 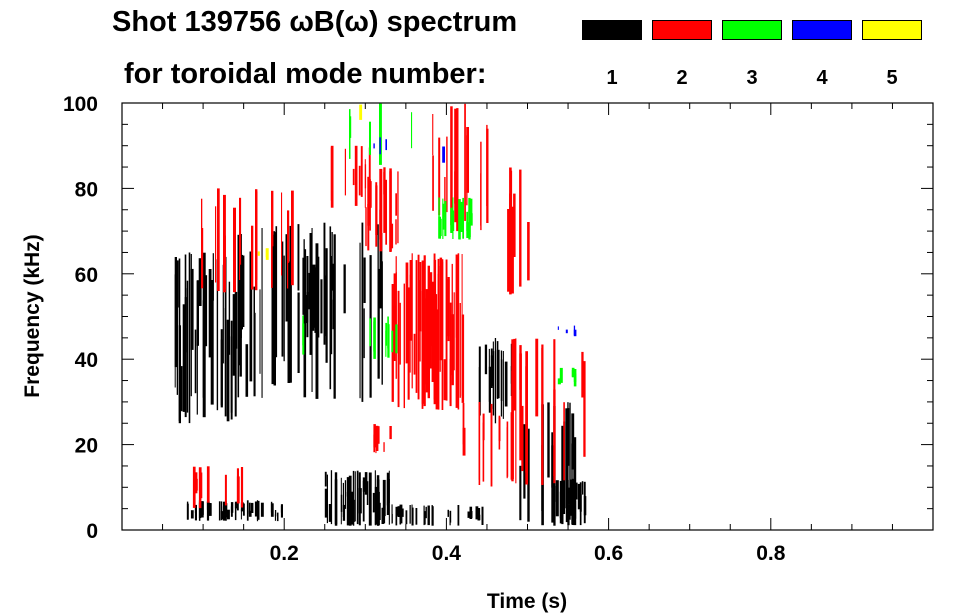 I want to click on y-axis-label: Frequency (kHz), so click(x=32, y=316).